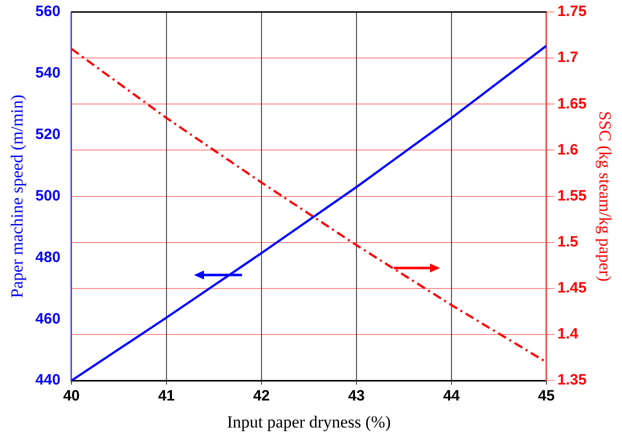 The width and height of the screenshot is (622, 441). What do you see at coordinates (567, 242) in the screenshot?
I see `y2-tick-label: 1.5` at bounding box center [567, 242].